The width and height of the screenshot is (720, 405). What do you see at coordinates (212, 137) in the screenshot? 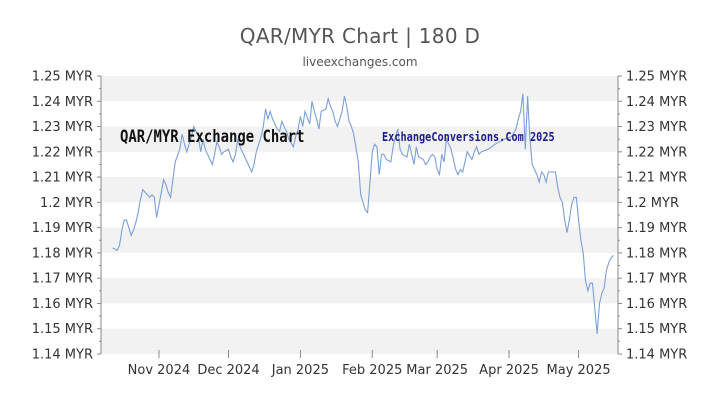
I see `watermark-left: QAR/MYR Exchange Chart` at bounding box center [212, 137].